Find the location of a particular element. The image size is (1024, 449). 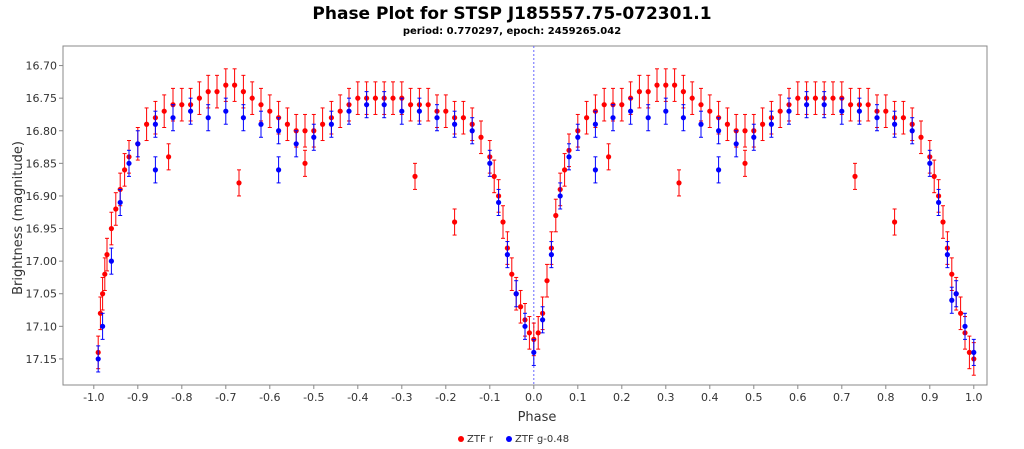

x-tick-label: 0.8 is located at coordinates (886, 397).